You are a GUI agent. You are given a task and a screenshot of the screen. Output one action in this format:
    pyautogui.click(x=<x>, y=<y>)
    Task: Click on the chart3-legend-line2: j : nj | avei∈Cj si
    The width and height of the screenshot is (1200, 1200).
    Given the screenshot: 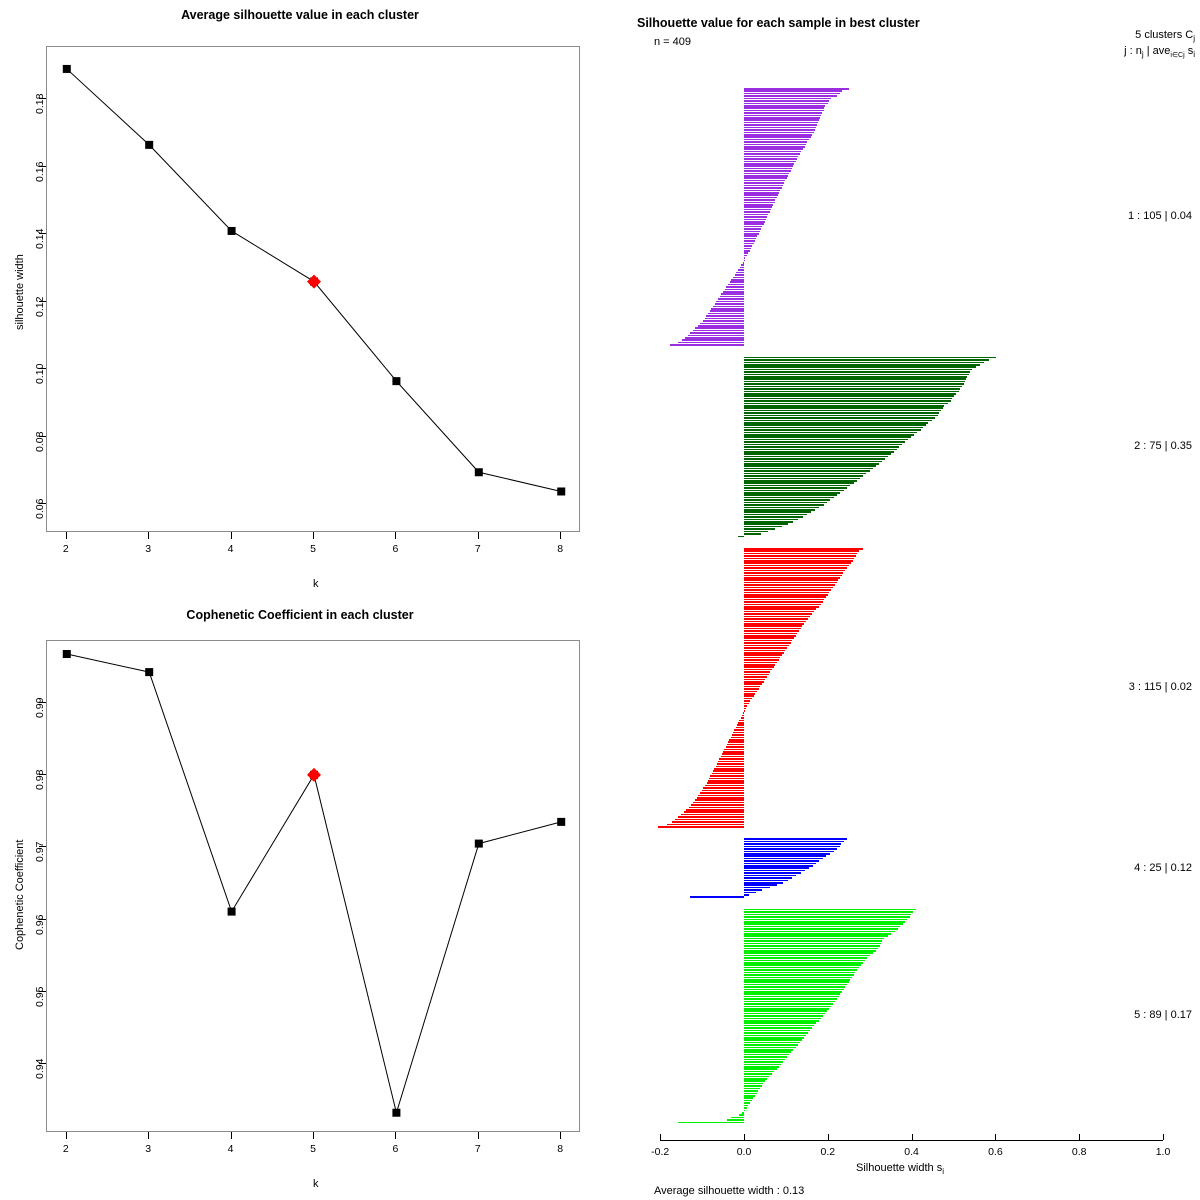 What is the action you would take?
    pyautogui.click(x=1145, y=52)
    